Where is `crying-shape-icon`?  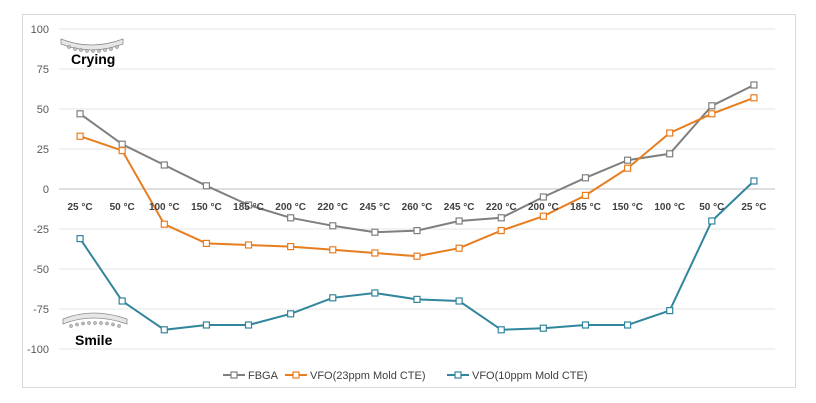 crying-shape-icon is located at coordinates (92, 45).